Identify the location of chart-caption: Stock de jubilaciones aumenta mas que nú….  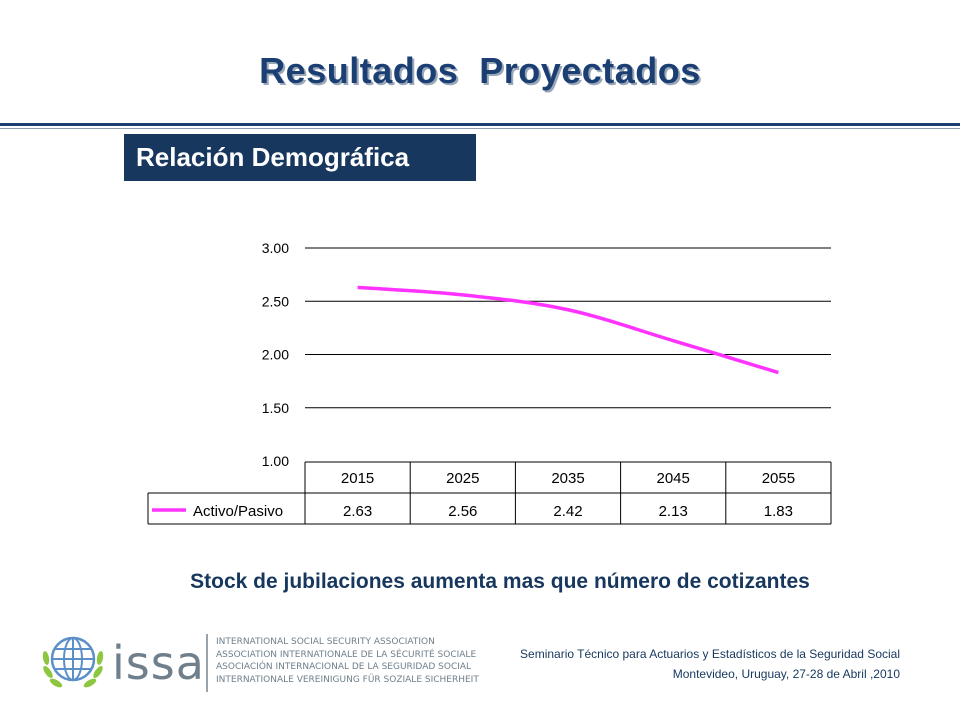
(500, 581).